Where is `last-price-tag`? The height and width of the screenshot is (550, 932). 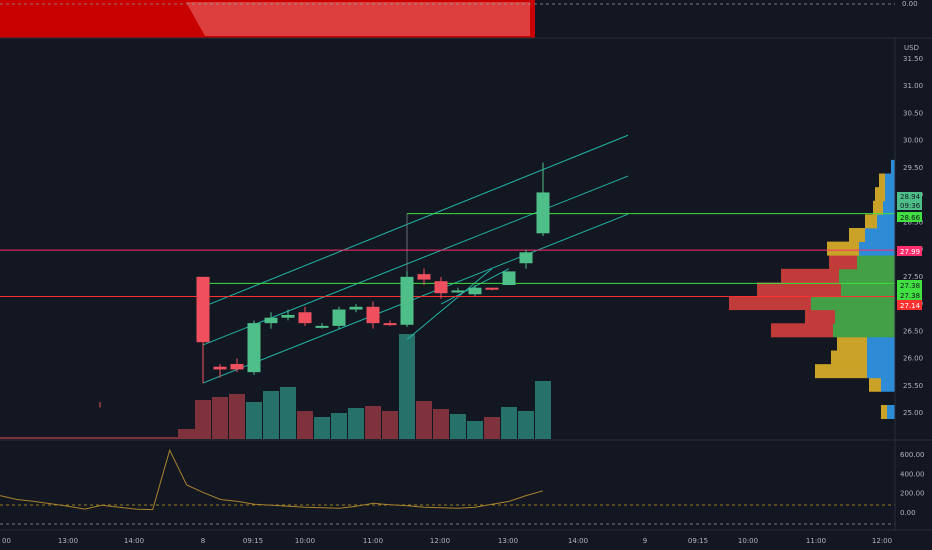 last-price-tag is located at coordinates (909, 196).